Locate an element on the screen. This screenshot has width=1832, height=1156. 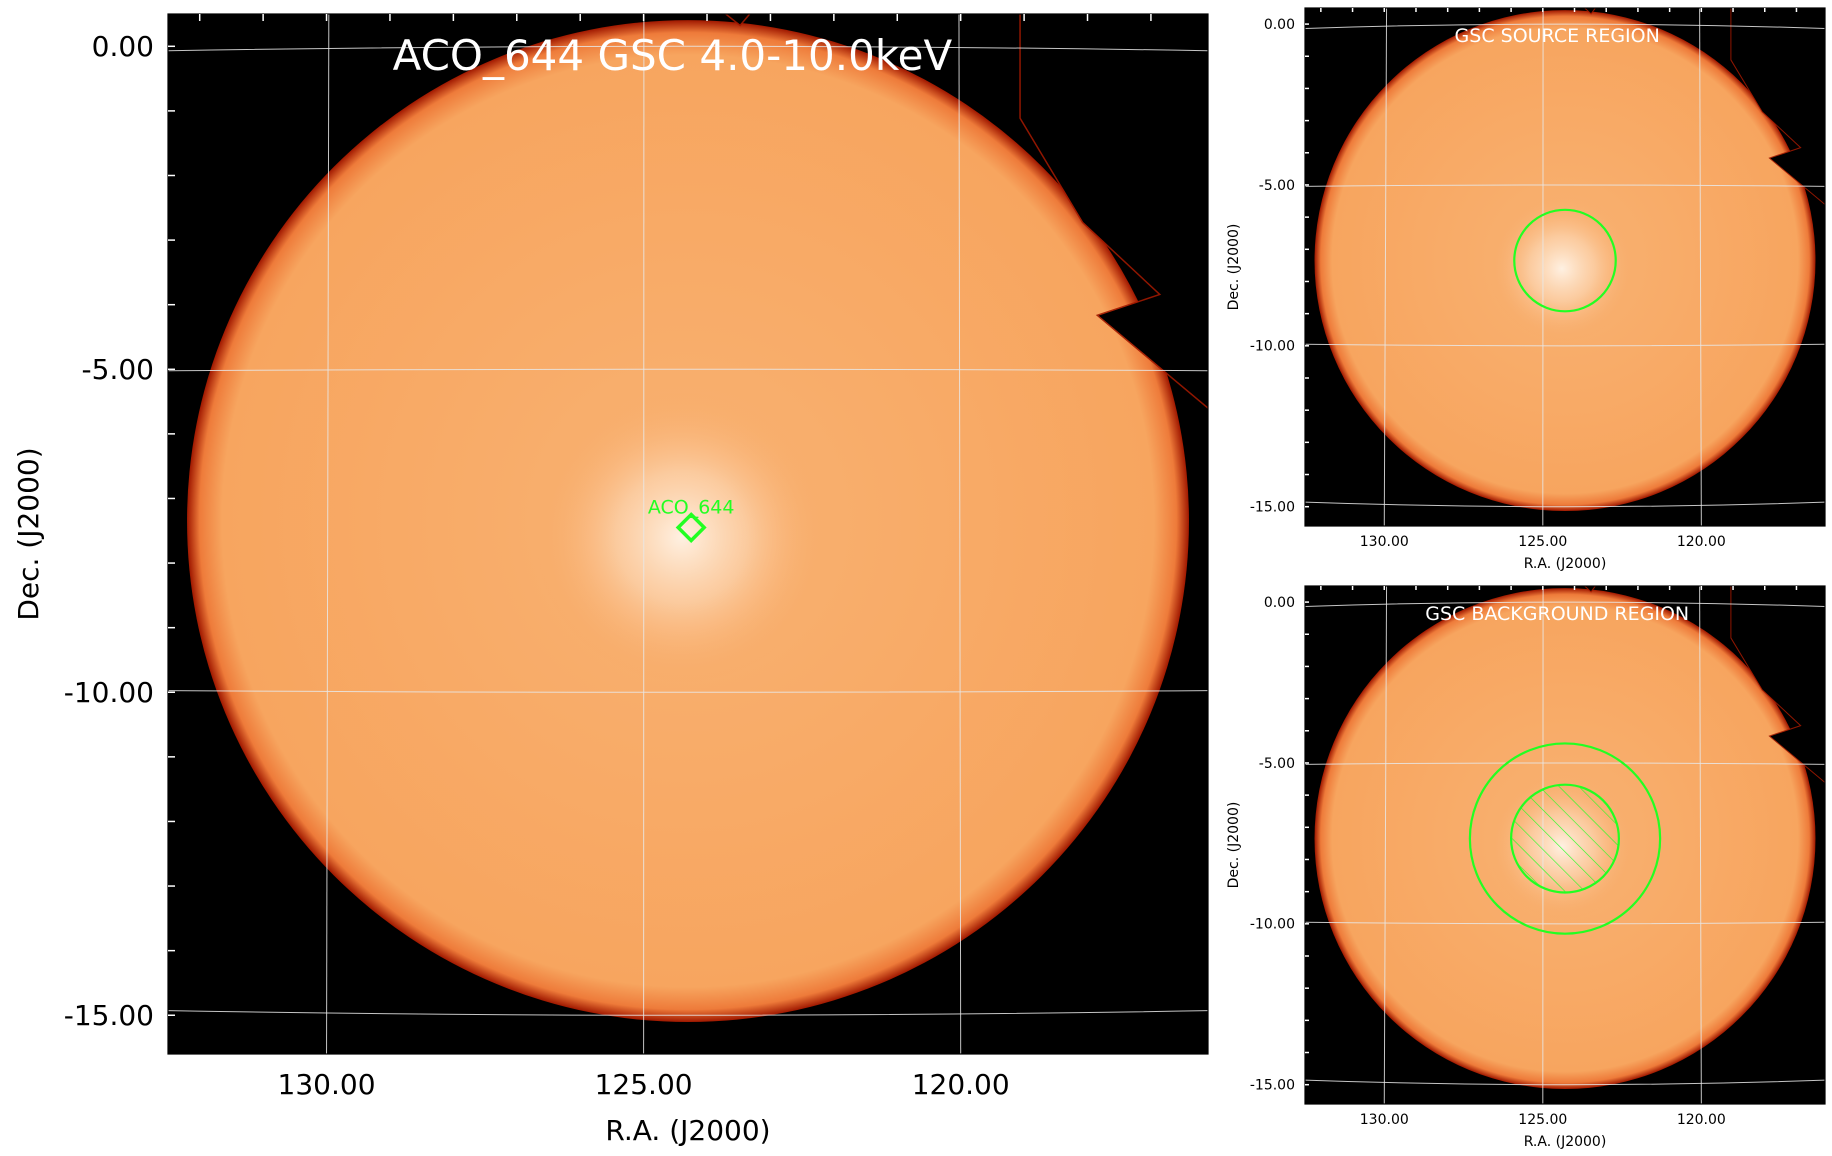
source-marker-diamond is located at coordinates (691, 528).